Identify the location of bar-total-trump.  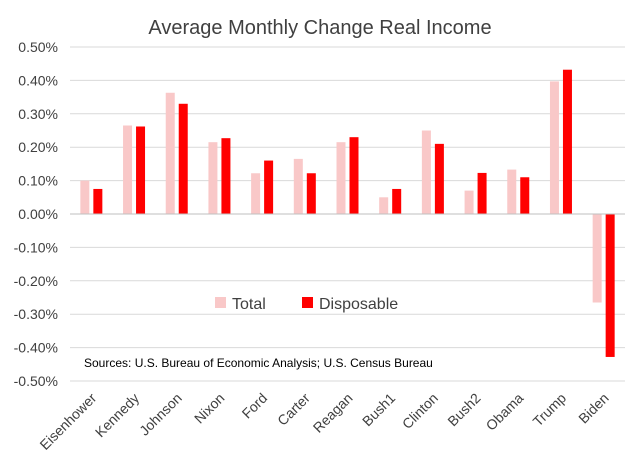
(554, 147).